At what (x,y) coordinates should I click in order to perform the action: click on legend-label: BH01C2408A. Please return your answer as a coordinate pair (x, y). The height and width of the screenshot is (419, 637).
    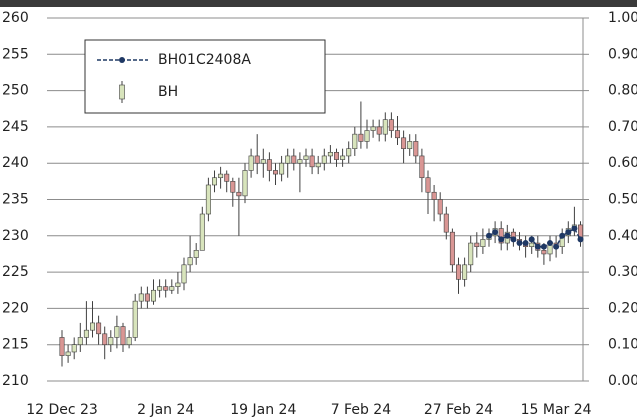
    Looking at the image, I should click on (204, 60).